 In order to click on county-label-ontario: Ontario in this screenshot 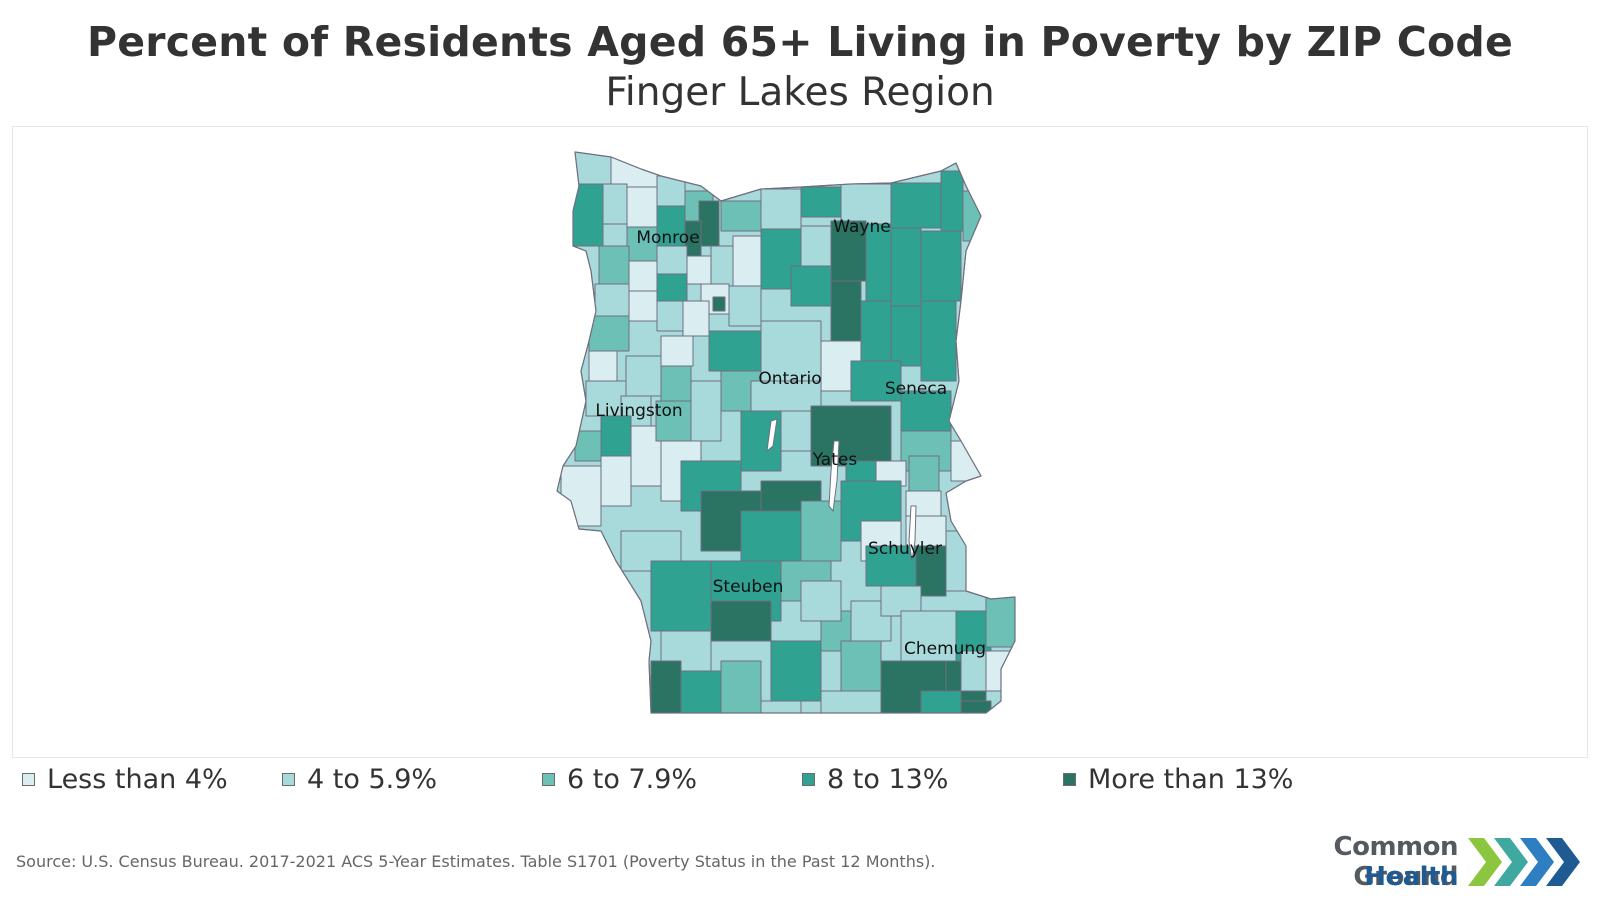, I will do `click(789, 379)`.